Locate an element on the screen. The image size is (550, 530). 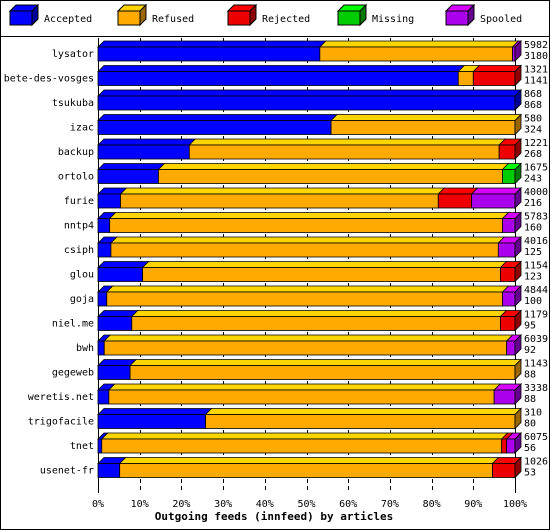
data-label-accepted: 243 is located at coordinates (533, 179).